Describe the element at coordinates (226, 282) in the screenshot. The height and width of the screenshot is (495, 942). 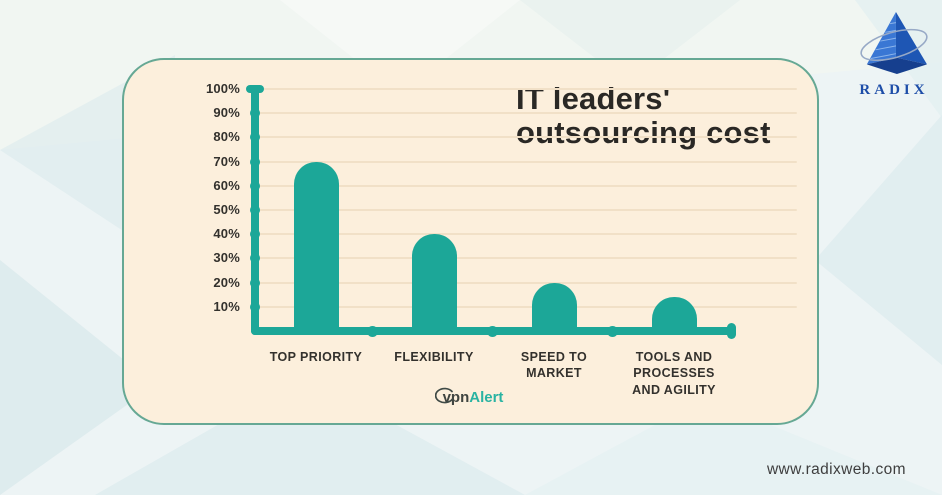
I see `ytick-label-20: 20%` at that location.